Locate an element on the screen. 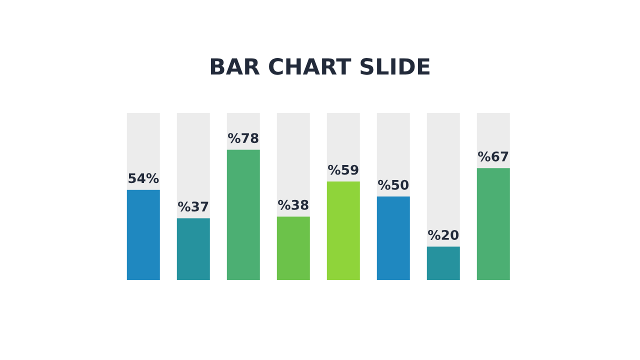  data-label: %20 is located at coordinates (443, 235).